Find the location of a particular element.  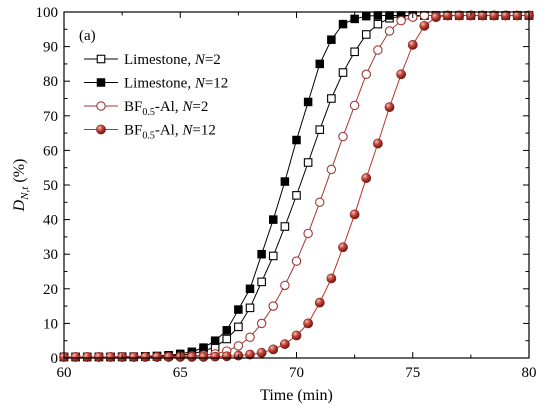

legend-label: Limestone, N=12 is located at coordinates (176, 84).